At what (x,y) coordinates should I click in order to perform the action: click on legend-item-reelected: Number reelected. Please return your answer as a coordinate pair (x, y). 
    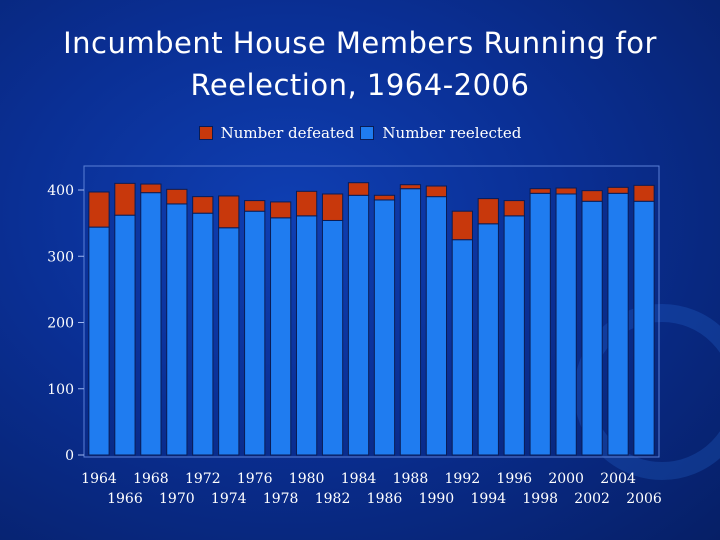
    Looking at the image, I should click on (440, 133).